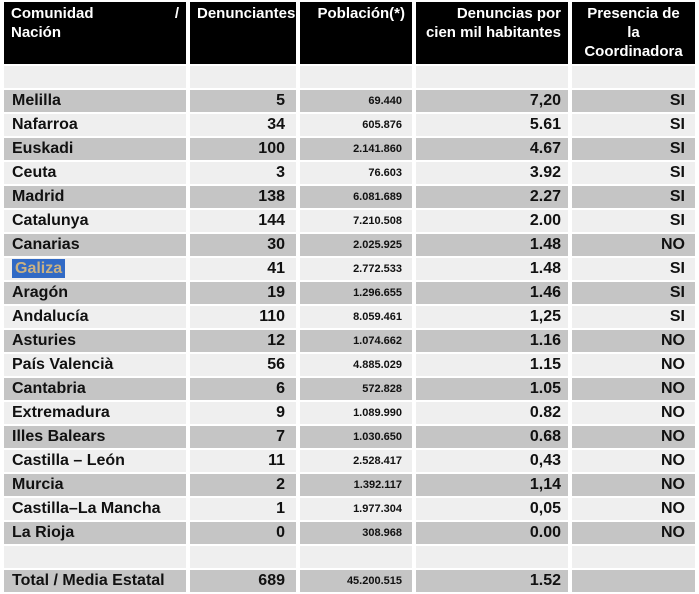 The height and width of the screenshot is (594, 699). What do you see at coordinates (492, 485) in the screenshot?
I see `cell-rate: 1,14` at bounding box center [492, 485].